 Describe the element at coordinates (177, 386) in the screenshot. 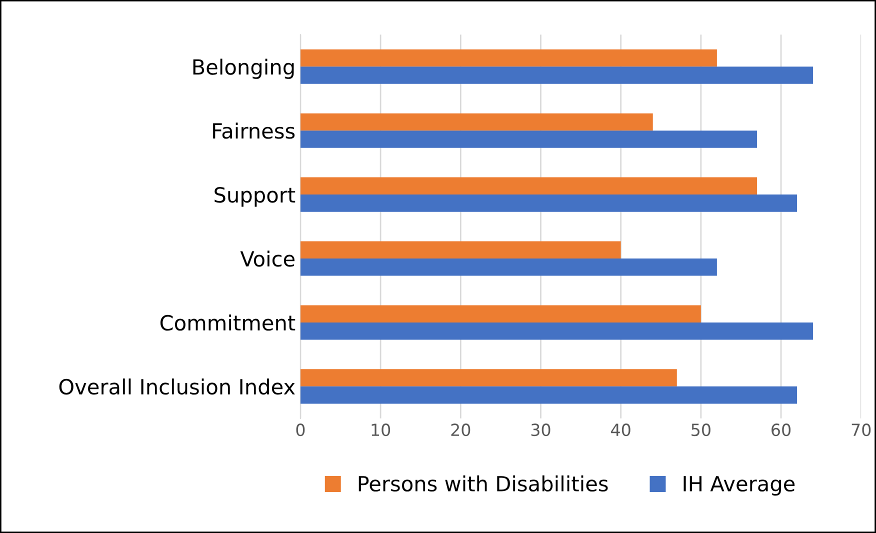

I see `y-tick-label: Overall Inclusion Index` at that location.